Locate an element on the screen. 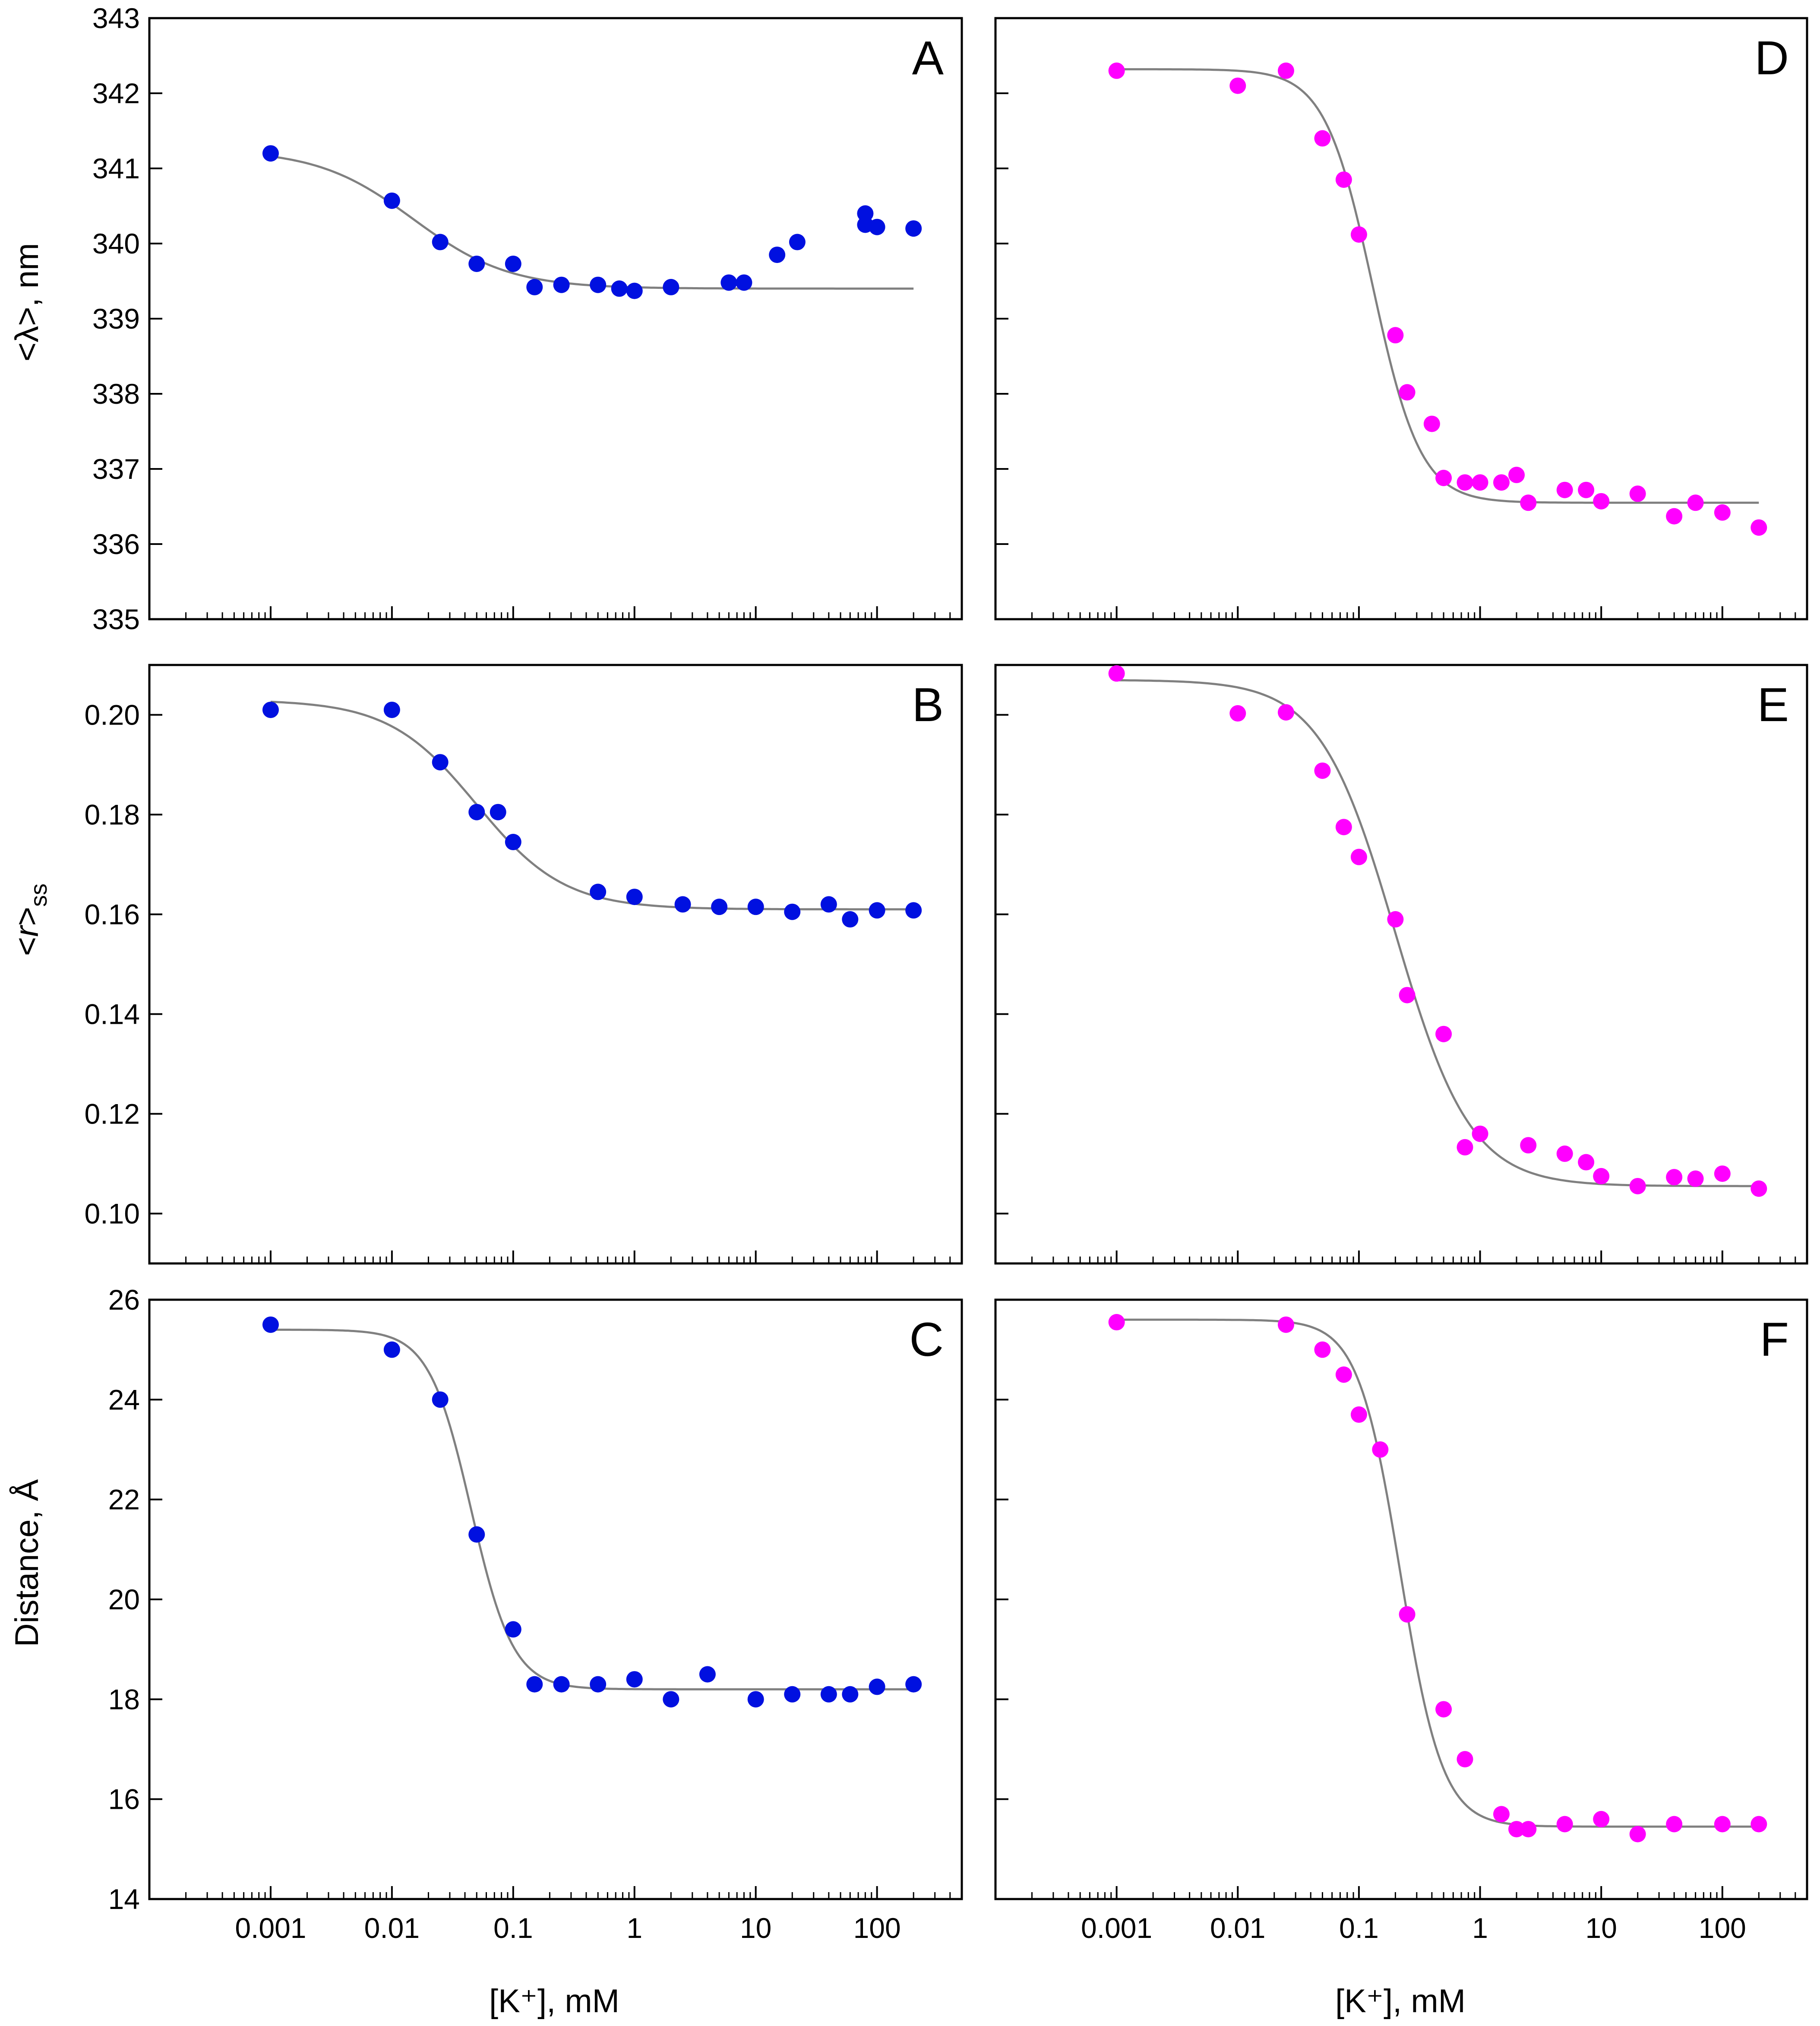 This screenshot has width=1820, height=2026. panel-c-x-tick-label: 100 is located at coordinates (877, 1928).